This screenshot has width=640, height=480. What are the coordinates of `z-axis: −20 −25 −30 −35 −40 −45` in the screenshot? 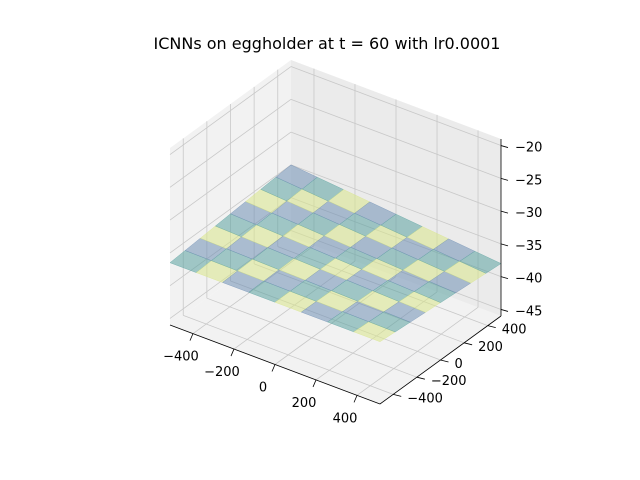 It's located at (521, 229).